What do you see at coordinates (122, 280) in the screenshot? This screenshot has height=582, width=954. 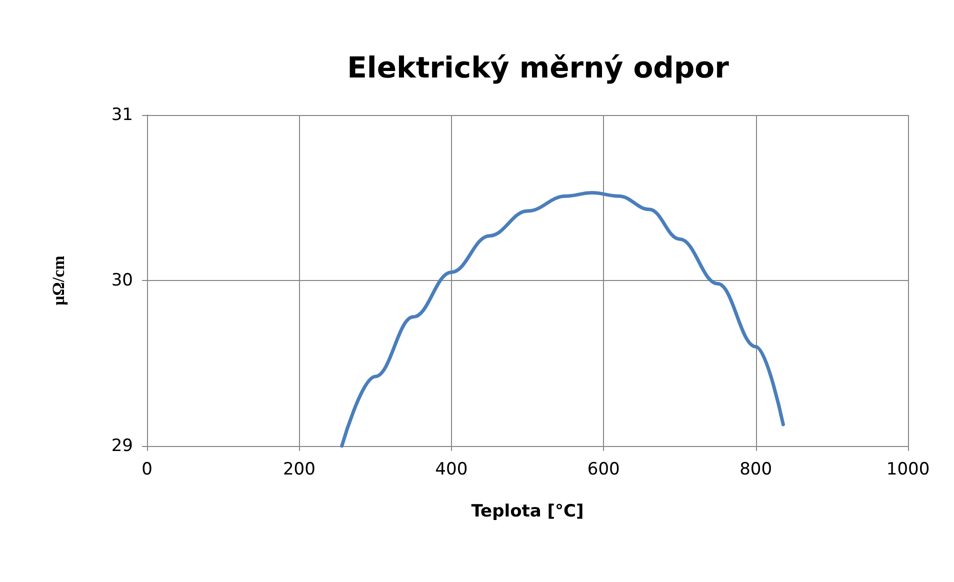 I see `y-tick-label: 30` at bounding box center [122, 280].